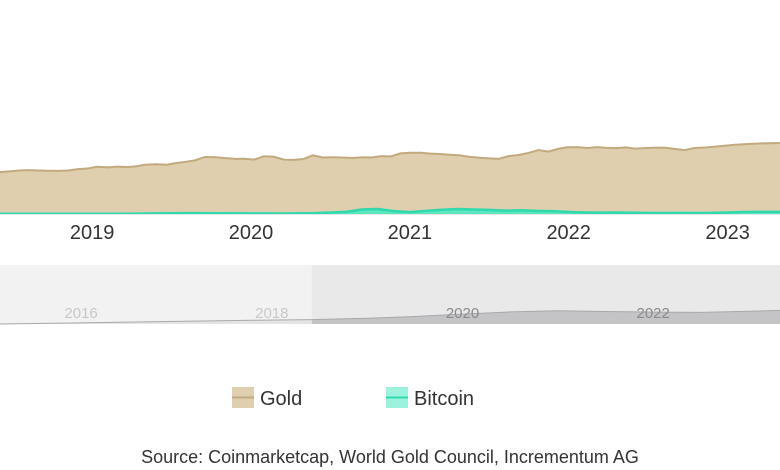  Describe the element at coordinates (727, 233) in the screenshot. I see `x-tick-label-2023: 2023` at that location.